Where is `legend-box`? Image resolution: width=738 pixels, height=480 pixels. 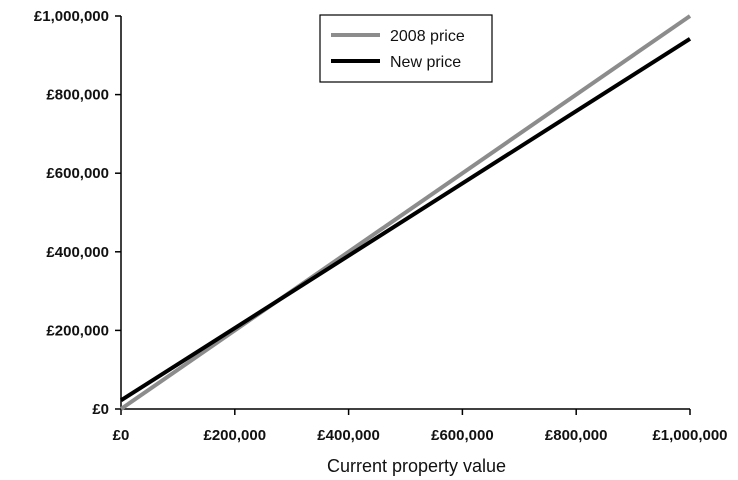 legend-box is located at coordinates (406, 48).